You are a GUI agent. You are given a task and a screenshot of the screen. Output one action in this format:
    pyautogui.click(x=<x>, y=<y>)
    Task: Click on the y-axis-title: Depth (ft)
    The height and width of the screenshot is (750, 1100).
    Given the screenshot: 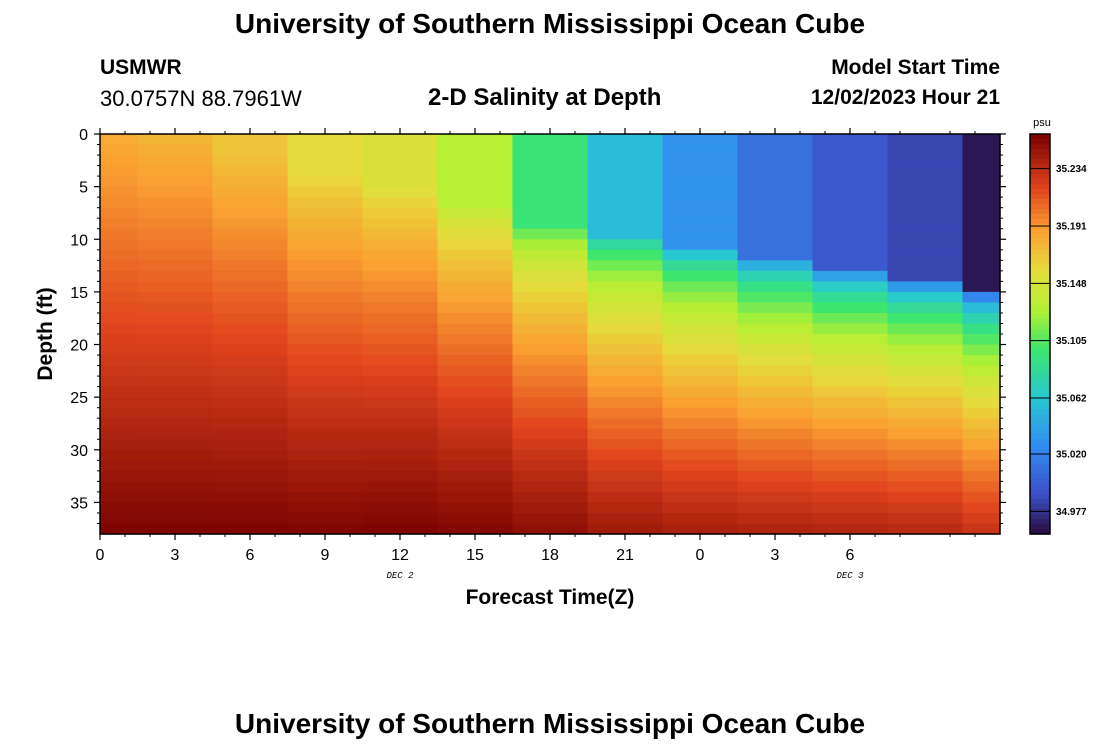 What is the action you would take?
    pyautogui.click(x=45, y=333)
    